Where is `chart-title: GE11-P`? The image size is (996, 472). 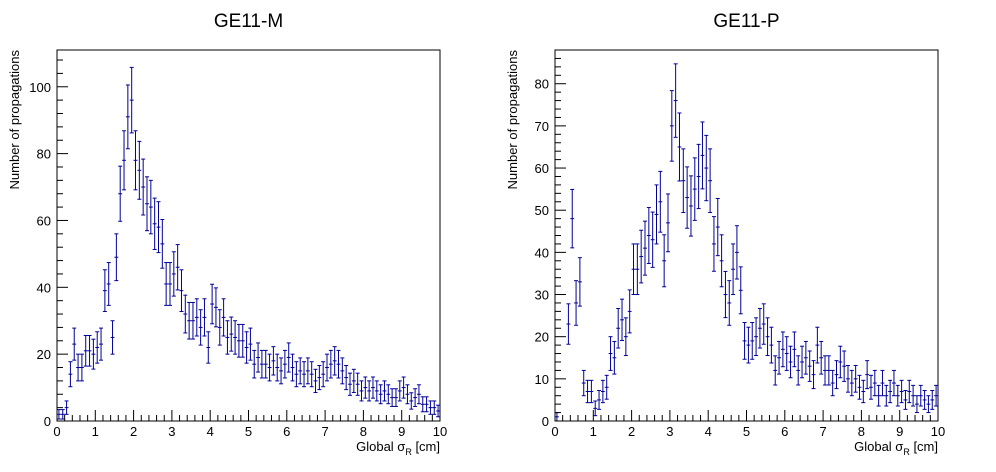 chart-title: GE11-P is located at coordinates (746, 21).